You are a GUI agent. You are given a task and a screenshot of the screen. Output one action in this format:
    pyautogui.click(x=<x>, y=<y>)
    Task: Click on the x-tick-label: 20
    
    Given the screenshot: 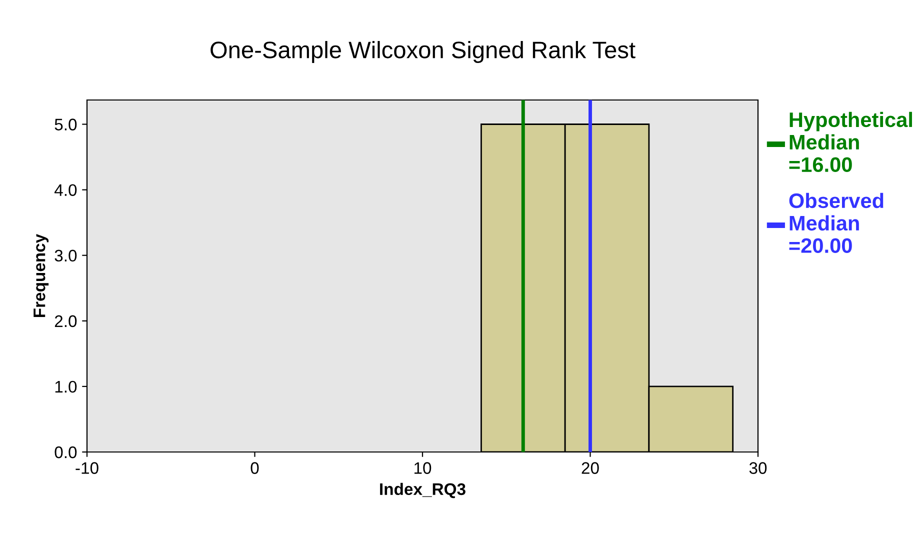 What is the action you would take?
    pyautogui.click(x=590, y=468)
    